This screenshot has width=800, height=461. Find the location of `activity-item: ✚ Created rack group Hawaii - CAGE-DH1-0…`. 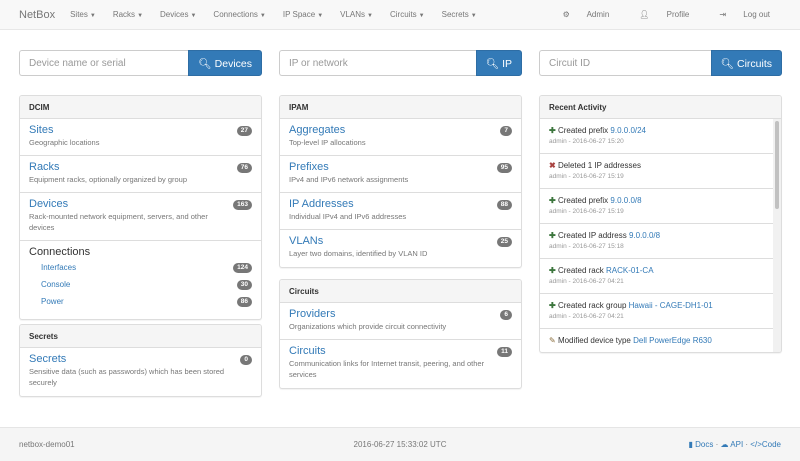

activity-item: ✚ Created rack group Hawaii - CAGE-DH1-0… is located at coordinates (656, 311).